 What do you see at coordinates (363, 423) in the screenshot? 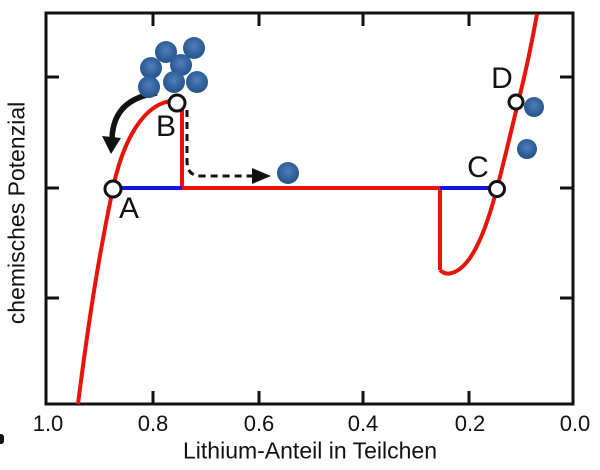
I see `x-tick-0.4: 0.4` at bounding box center [363, 423].